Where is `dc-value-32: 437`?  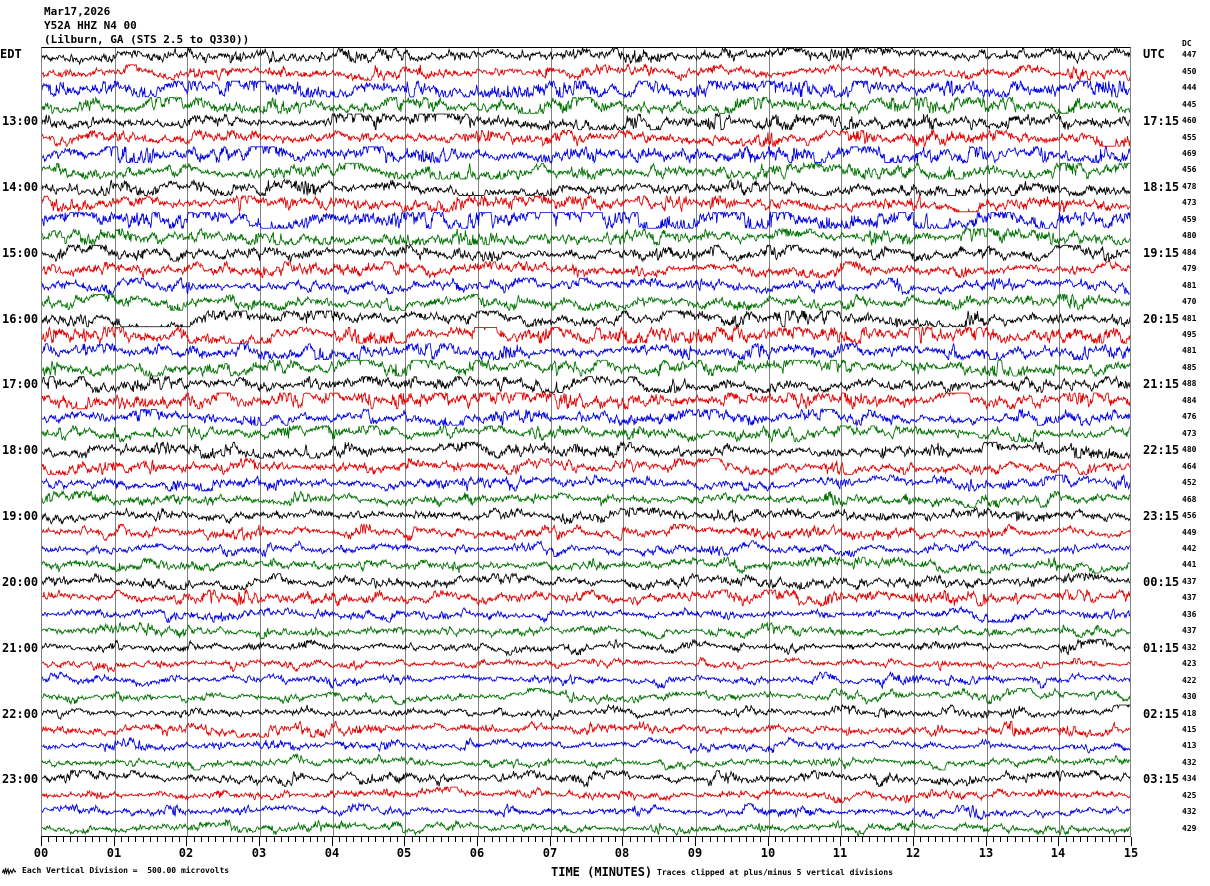 dc-value-32: 437 is located at coordinates (1189, 581).